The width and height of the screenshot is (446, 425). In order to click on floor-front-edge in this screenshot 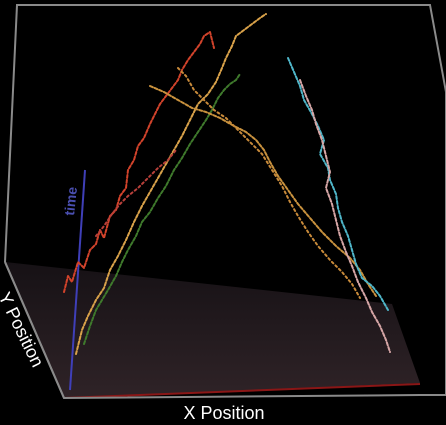, I will do `click(242, 391)`.